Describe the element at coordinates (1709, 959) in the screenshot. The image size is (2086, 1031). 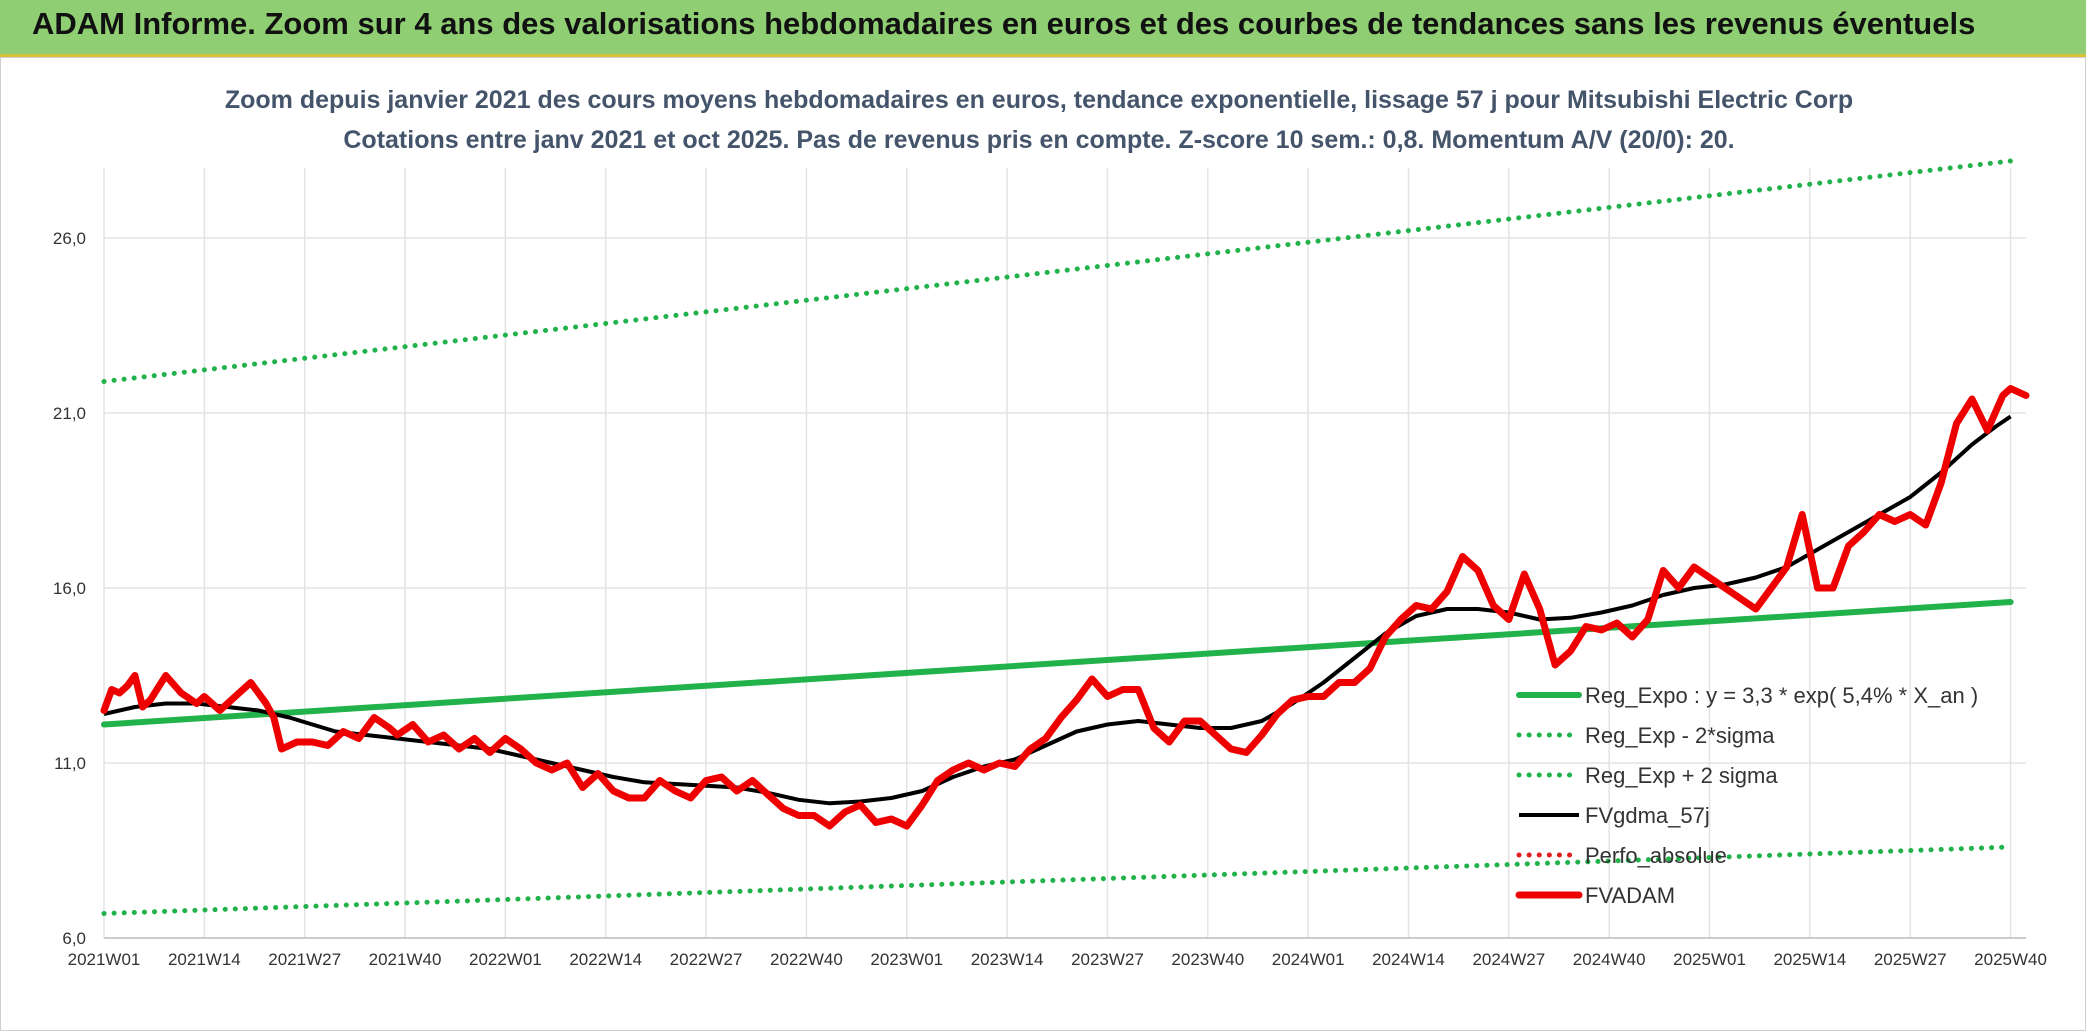
I see `x-tick-label: 2025W01` at that location.